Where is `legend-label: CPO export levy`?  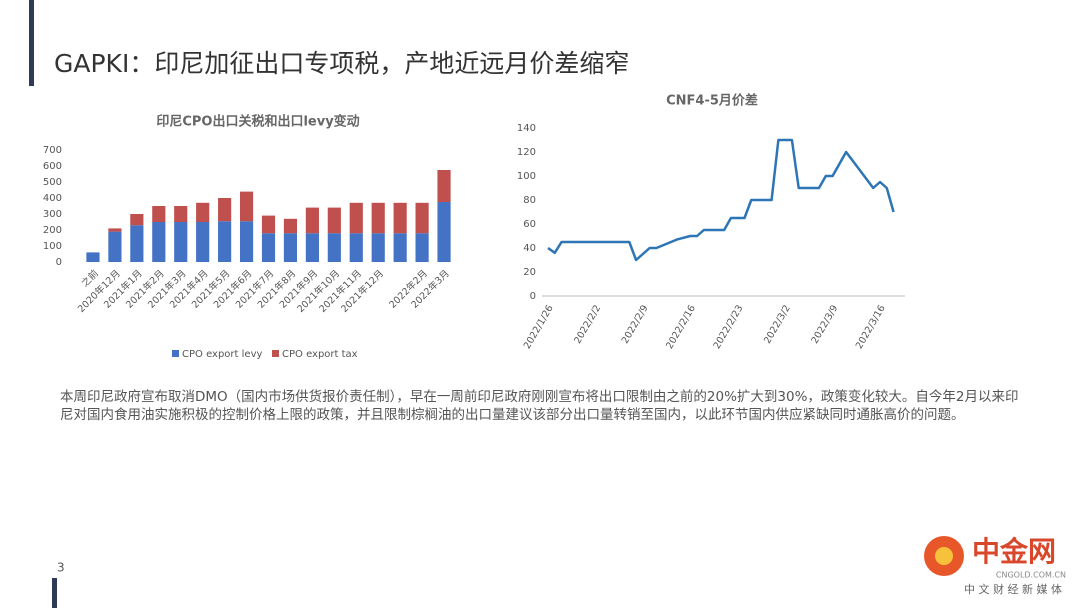 legend-label: CPO export levy is located at coordinates (222, 354).